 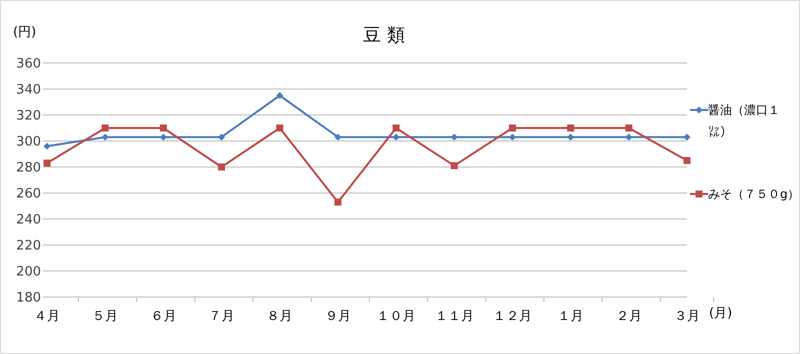 I want to click on x-tick-label: ９月, so click(x=337, y=316).